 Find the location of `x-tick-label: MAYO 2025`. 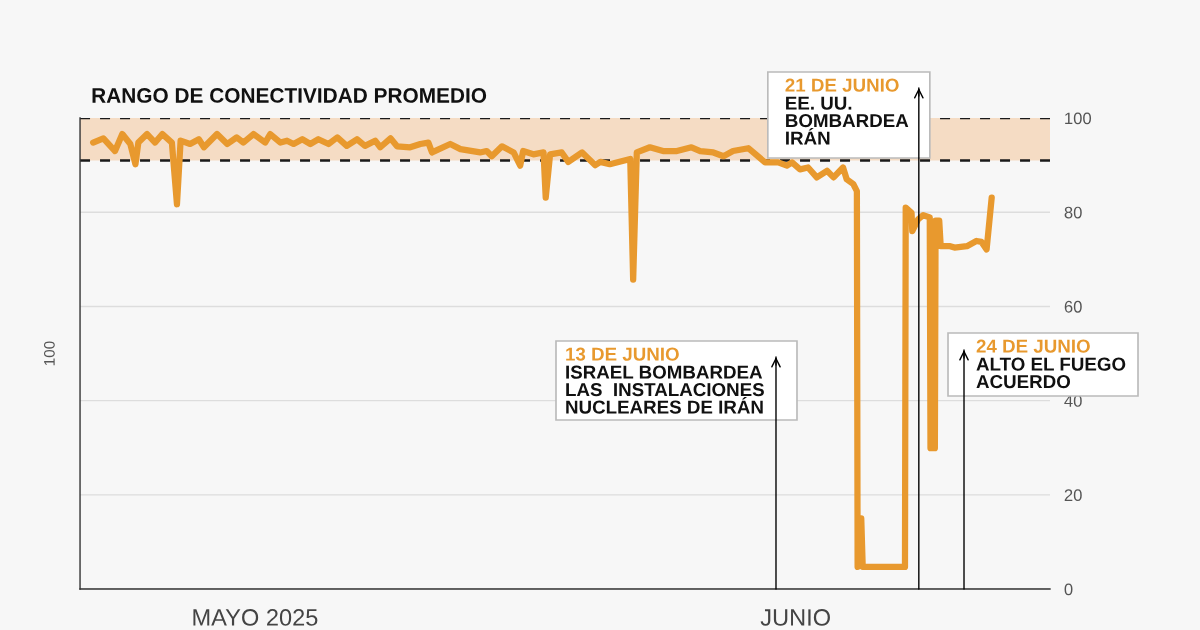

x-tick-label: MAYO 2025 is located at coordinates (255, 617).